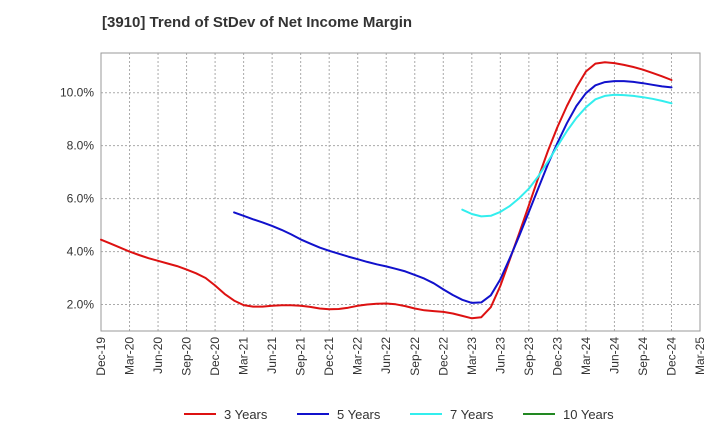  Describe the element at coordinates (81, 199) in the screenshot. I see `y-tick-label: 6.0%` at that location.